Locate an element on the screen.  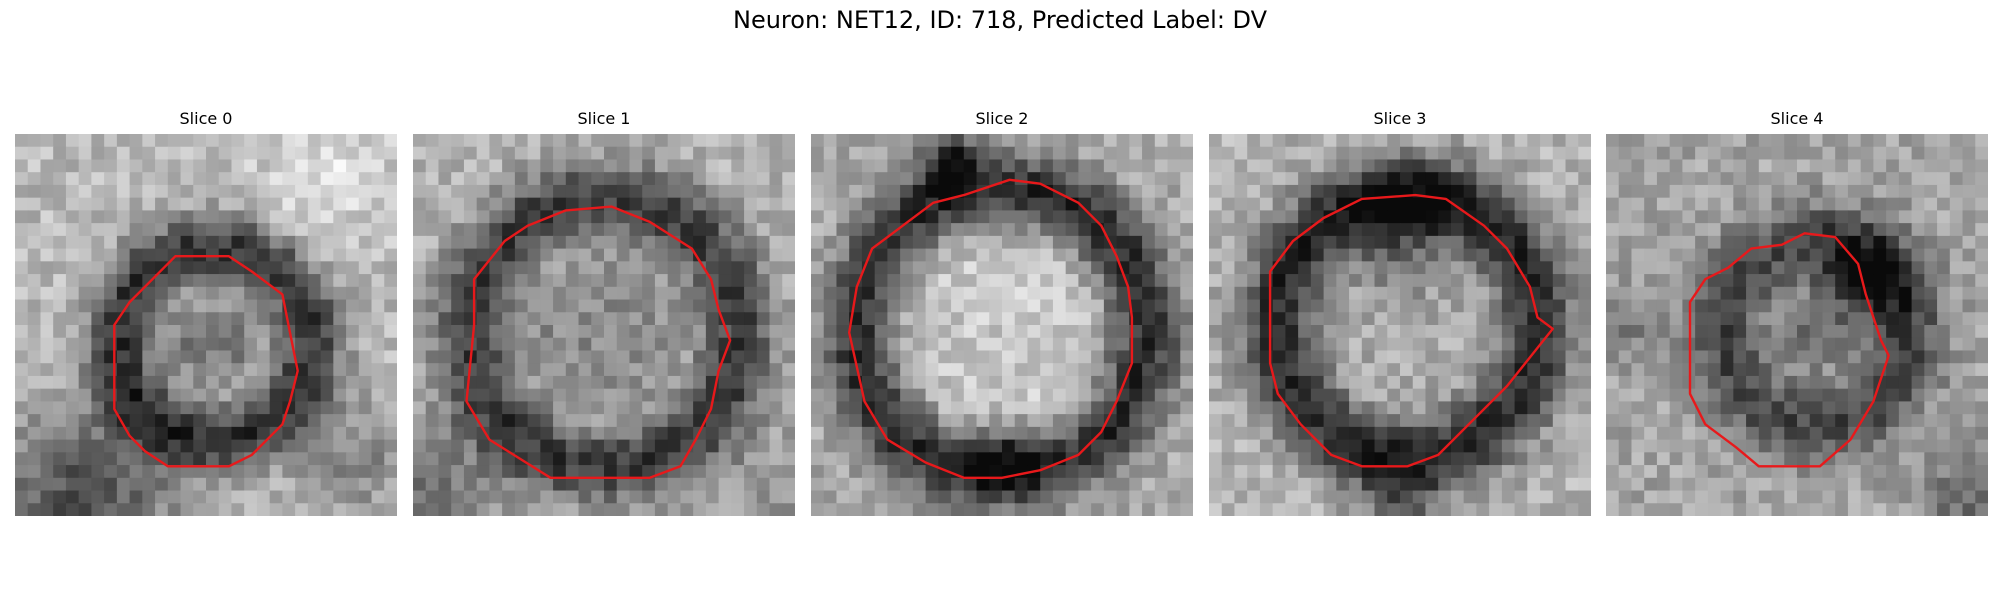
slice-panel: Slice 2 is located at coordinates (1002, 312).